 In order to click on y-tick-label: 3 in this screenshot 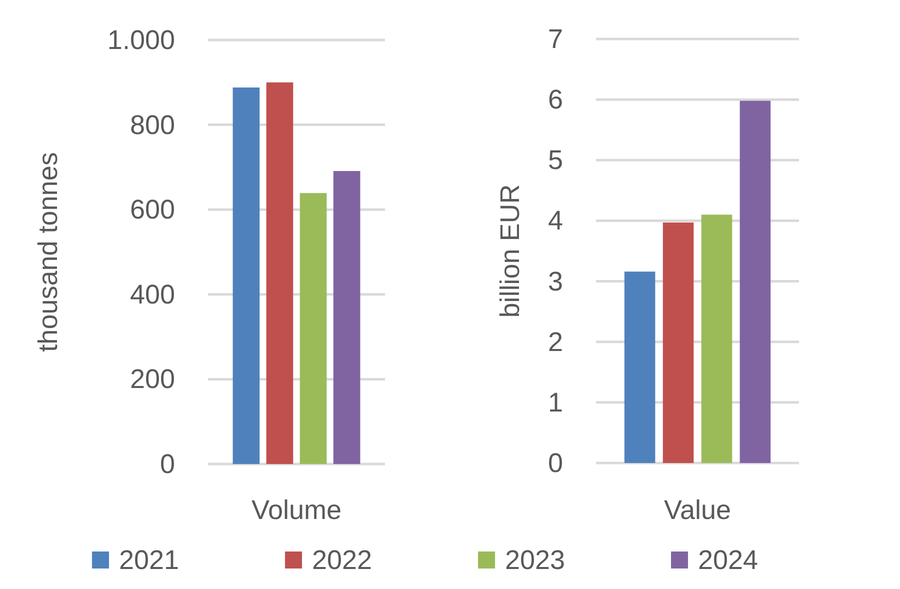, I will do `click(555, 281)`.